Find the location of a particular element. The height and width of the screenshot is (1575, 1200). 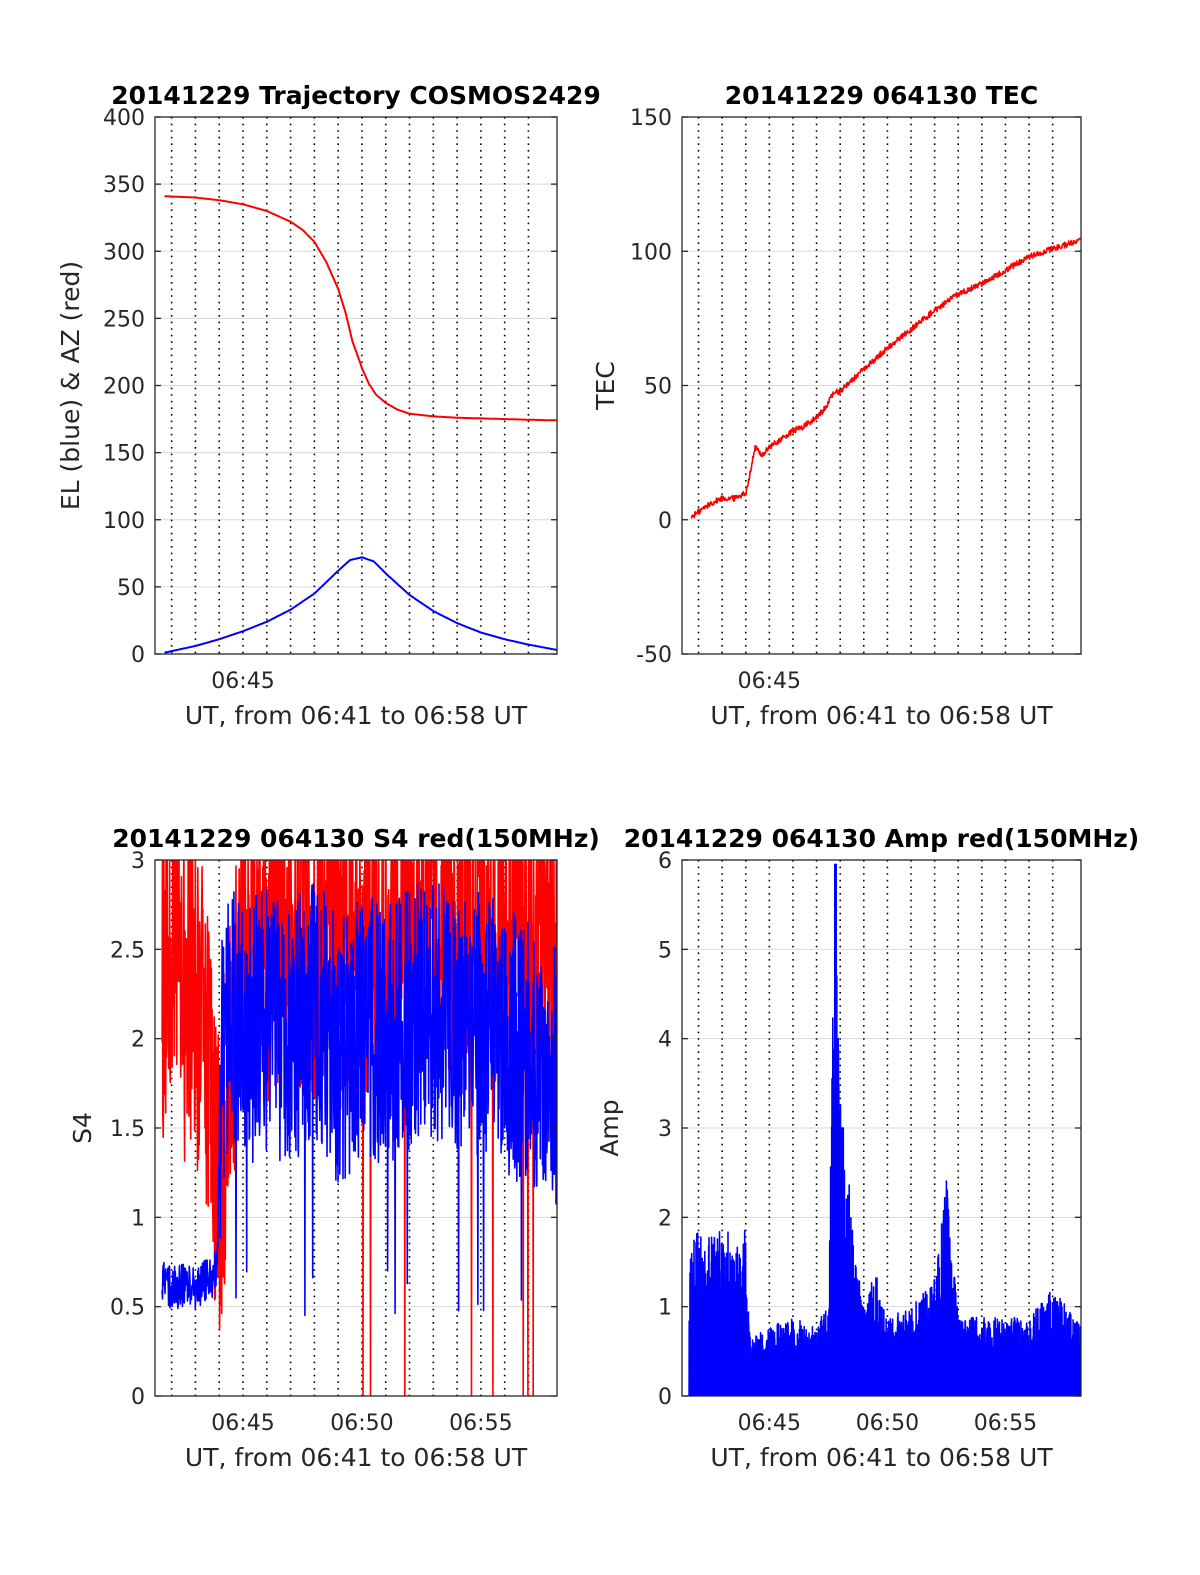

tec-series-red-line is located at coordinates (885, 378).